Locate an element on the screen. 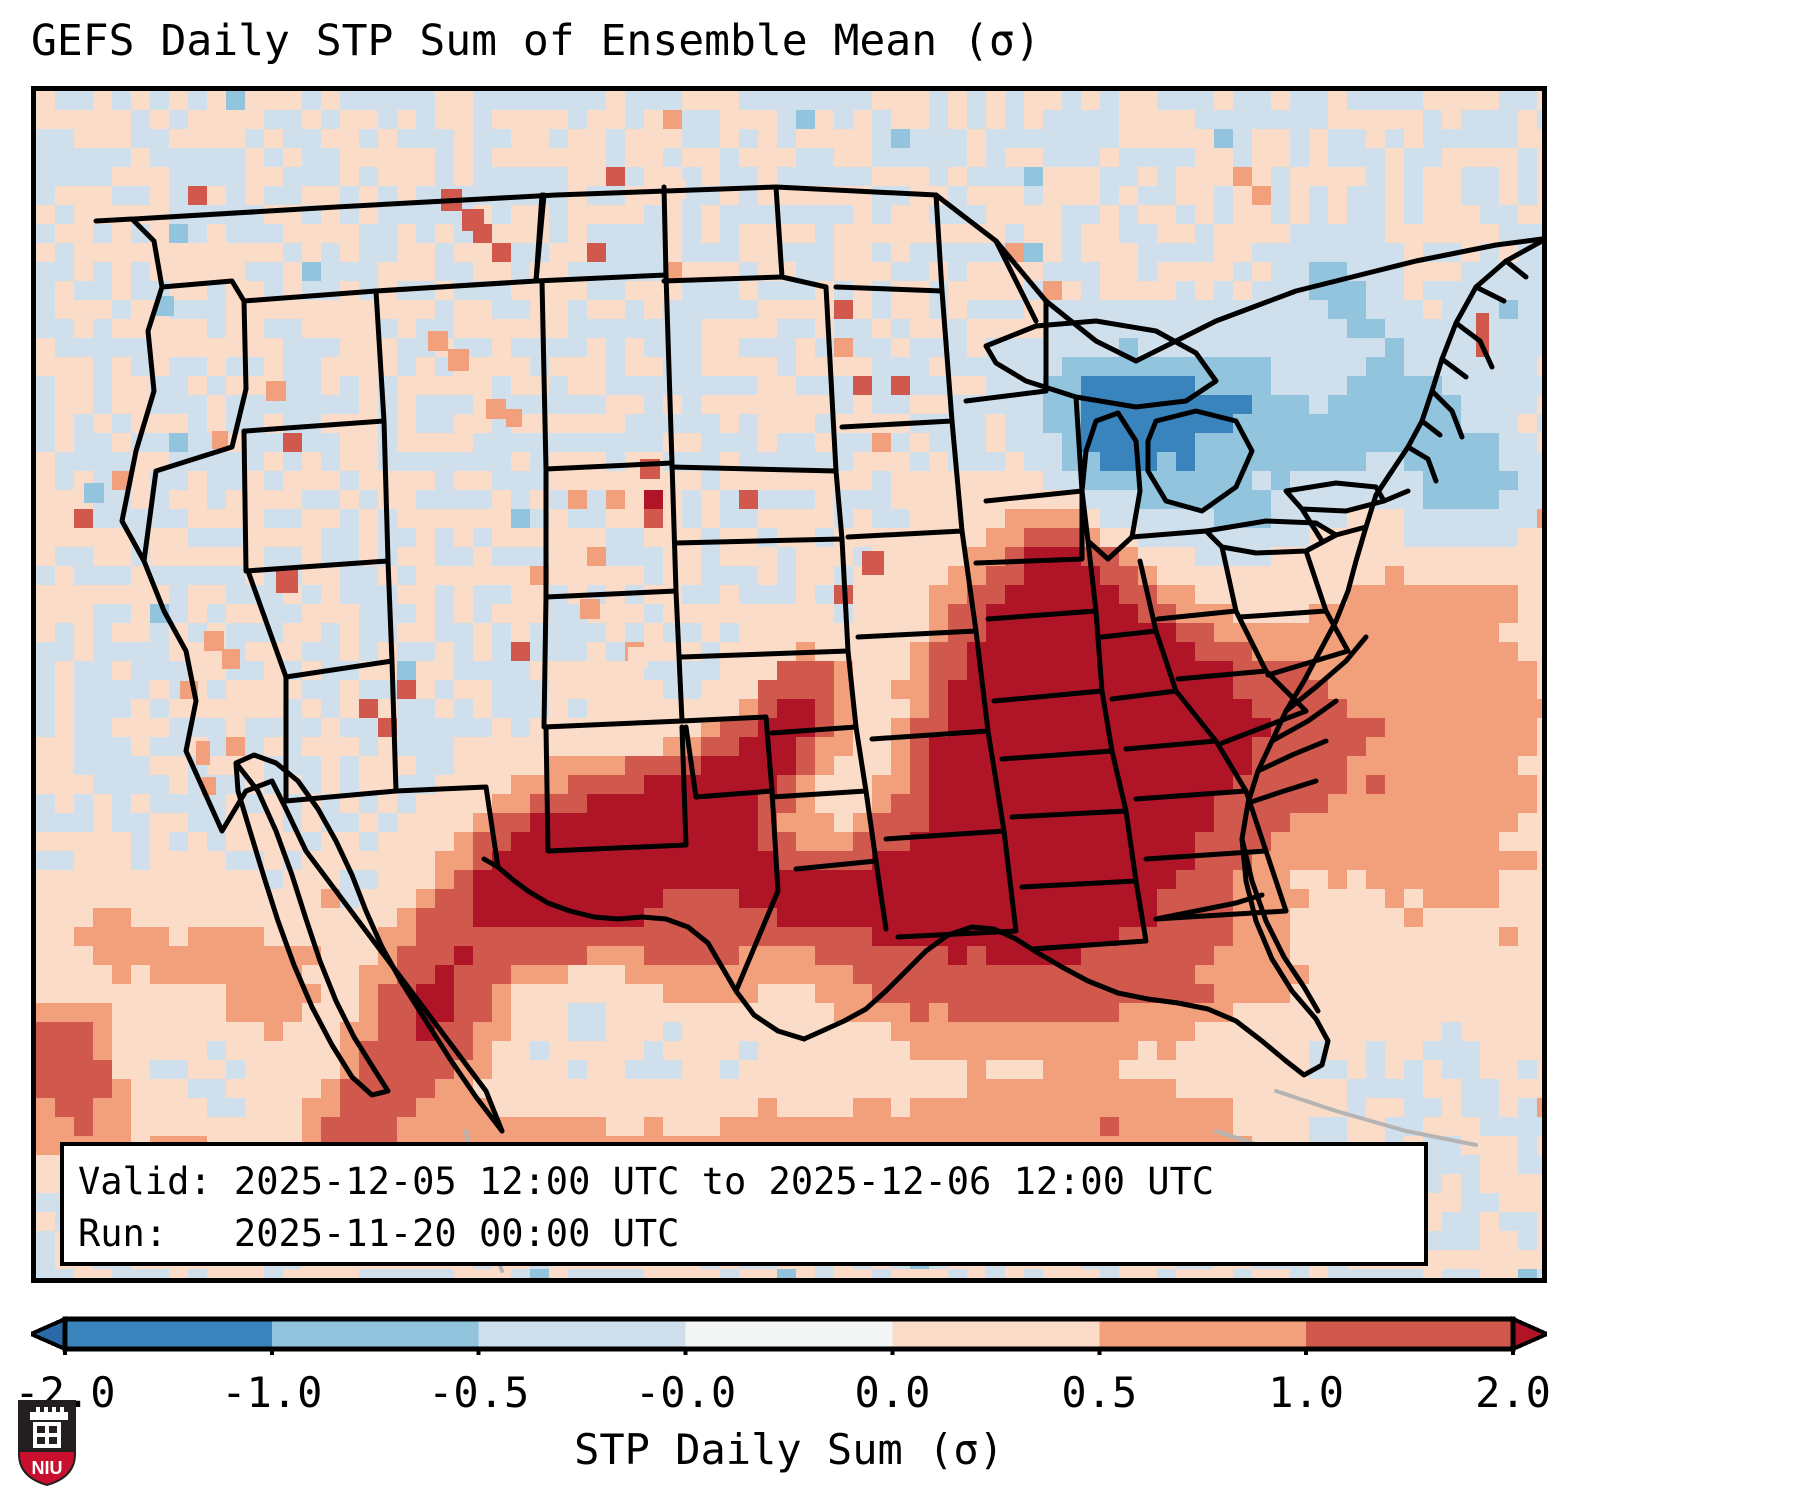 This screenshot has height=1506, width=1803. colorbar is located at coordinates (789, 1335).